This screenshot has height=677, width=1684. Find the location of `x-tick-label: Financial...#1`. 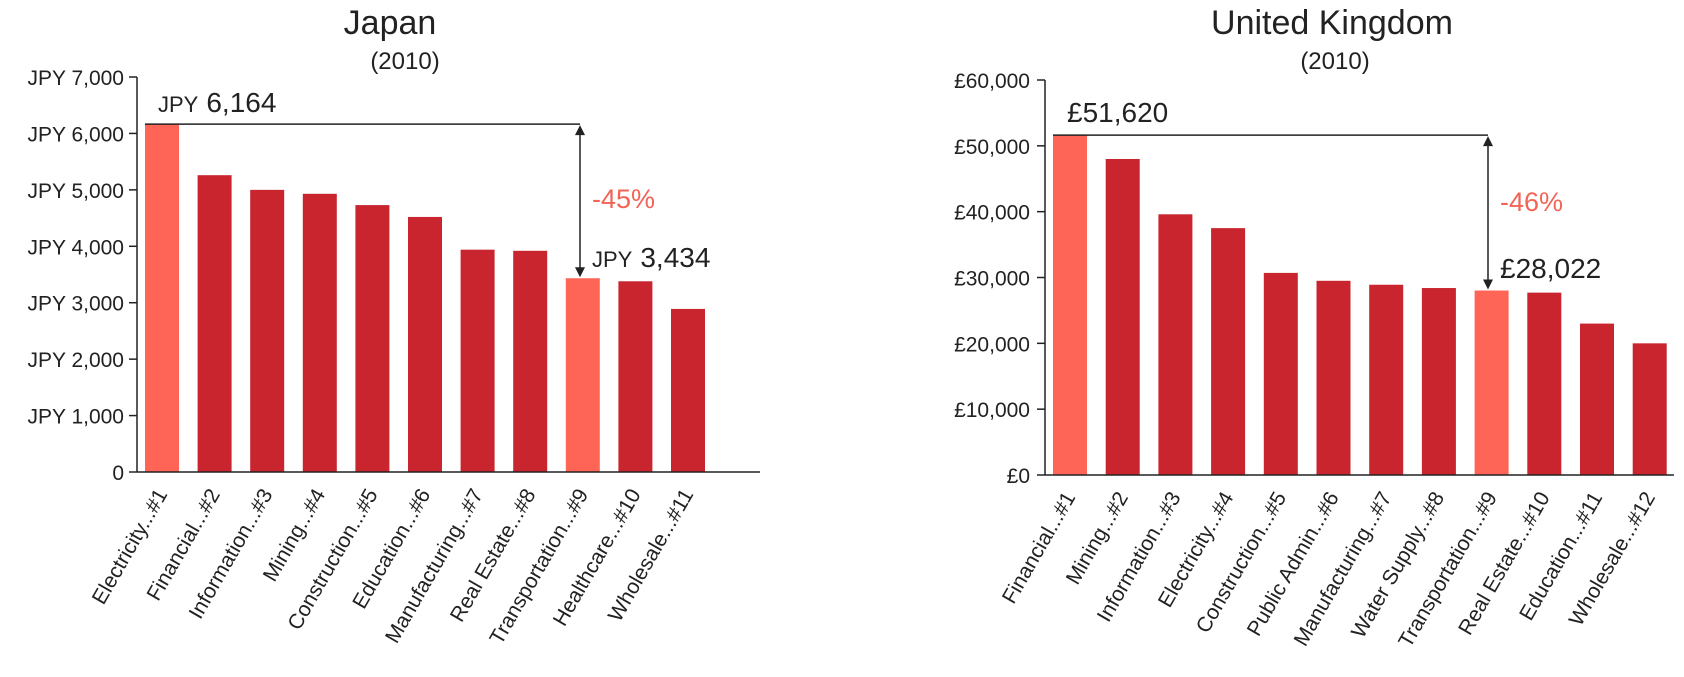

x-tick-label: Financial...#1 is located at coordinates (1039, 548).